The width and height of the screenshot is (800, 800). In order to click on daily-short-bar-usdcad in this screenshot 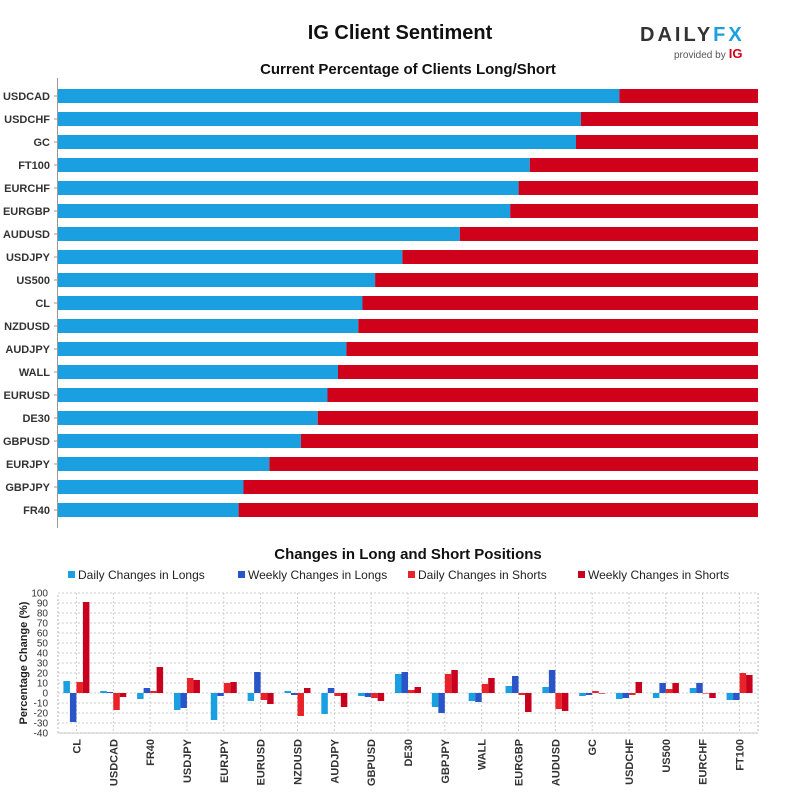, I will do `click(116, 701)`.